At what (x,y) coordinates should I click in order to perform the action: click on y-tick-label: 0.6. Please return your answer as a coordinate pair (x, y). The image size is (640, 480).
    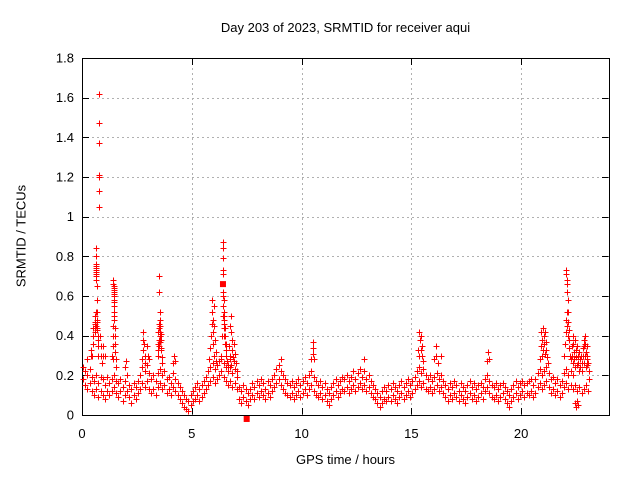
    Looking at the image, I should click on (65, 296).